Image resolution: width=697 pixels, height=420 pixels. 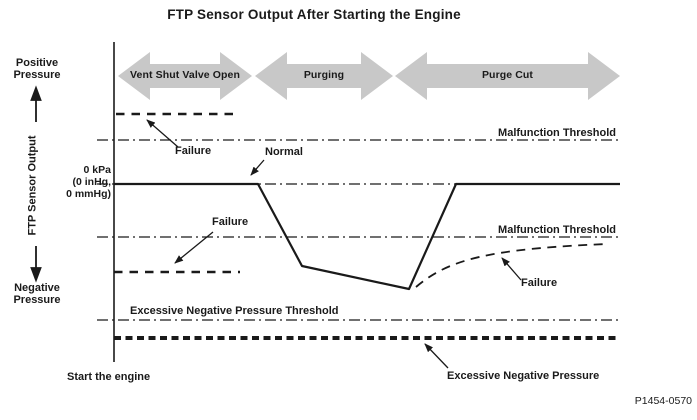 I want to click on failure-right-pointer-arrow, so click(x=511, y=269).